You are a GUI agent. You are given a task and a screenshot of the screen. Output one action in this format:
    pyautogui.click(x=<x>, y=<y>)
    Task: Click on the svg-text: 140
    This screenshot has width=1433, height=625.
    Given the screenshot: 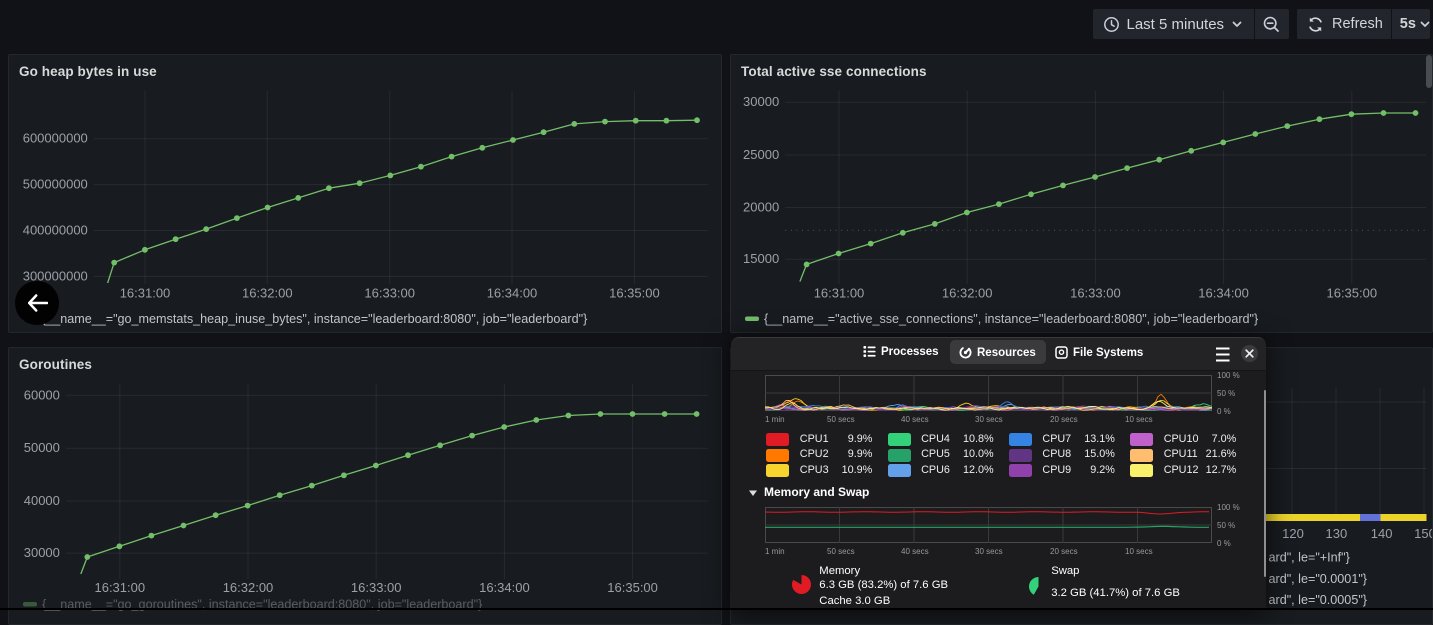 What is the action you would take?
    pyautogui.click(x=1382, y=533)
    